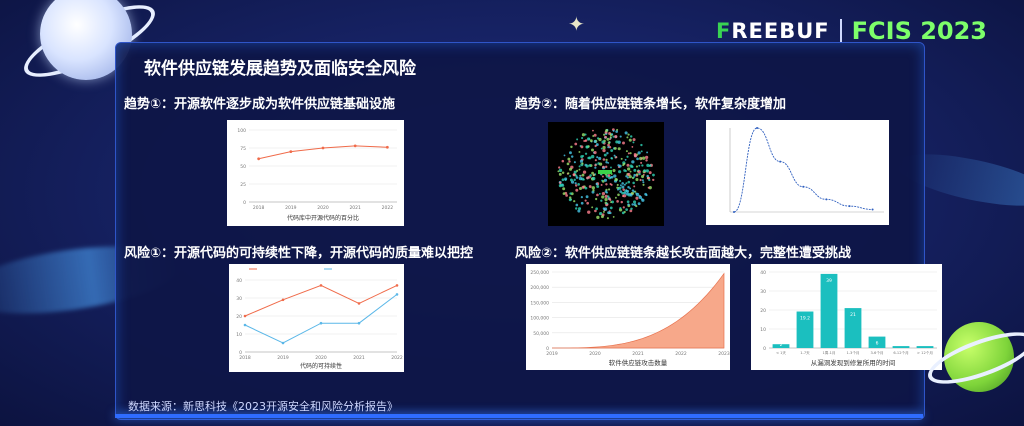 The width and height of the screenshot is (1024, 426). Describe the element at coordinates (828, 352) in the screenshot. I see `x-tick-label: 1周-1月` at that location.